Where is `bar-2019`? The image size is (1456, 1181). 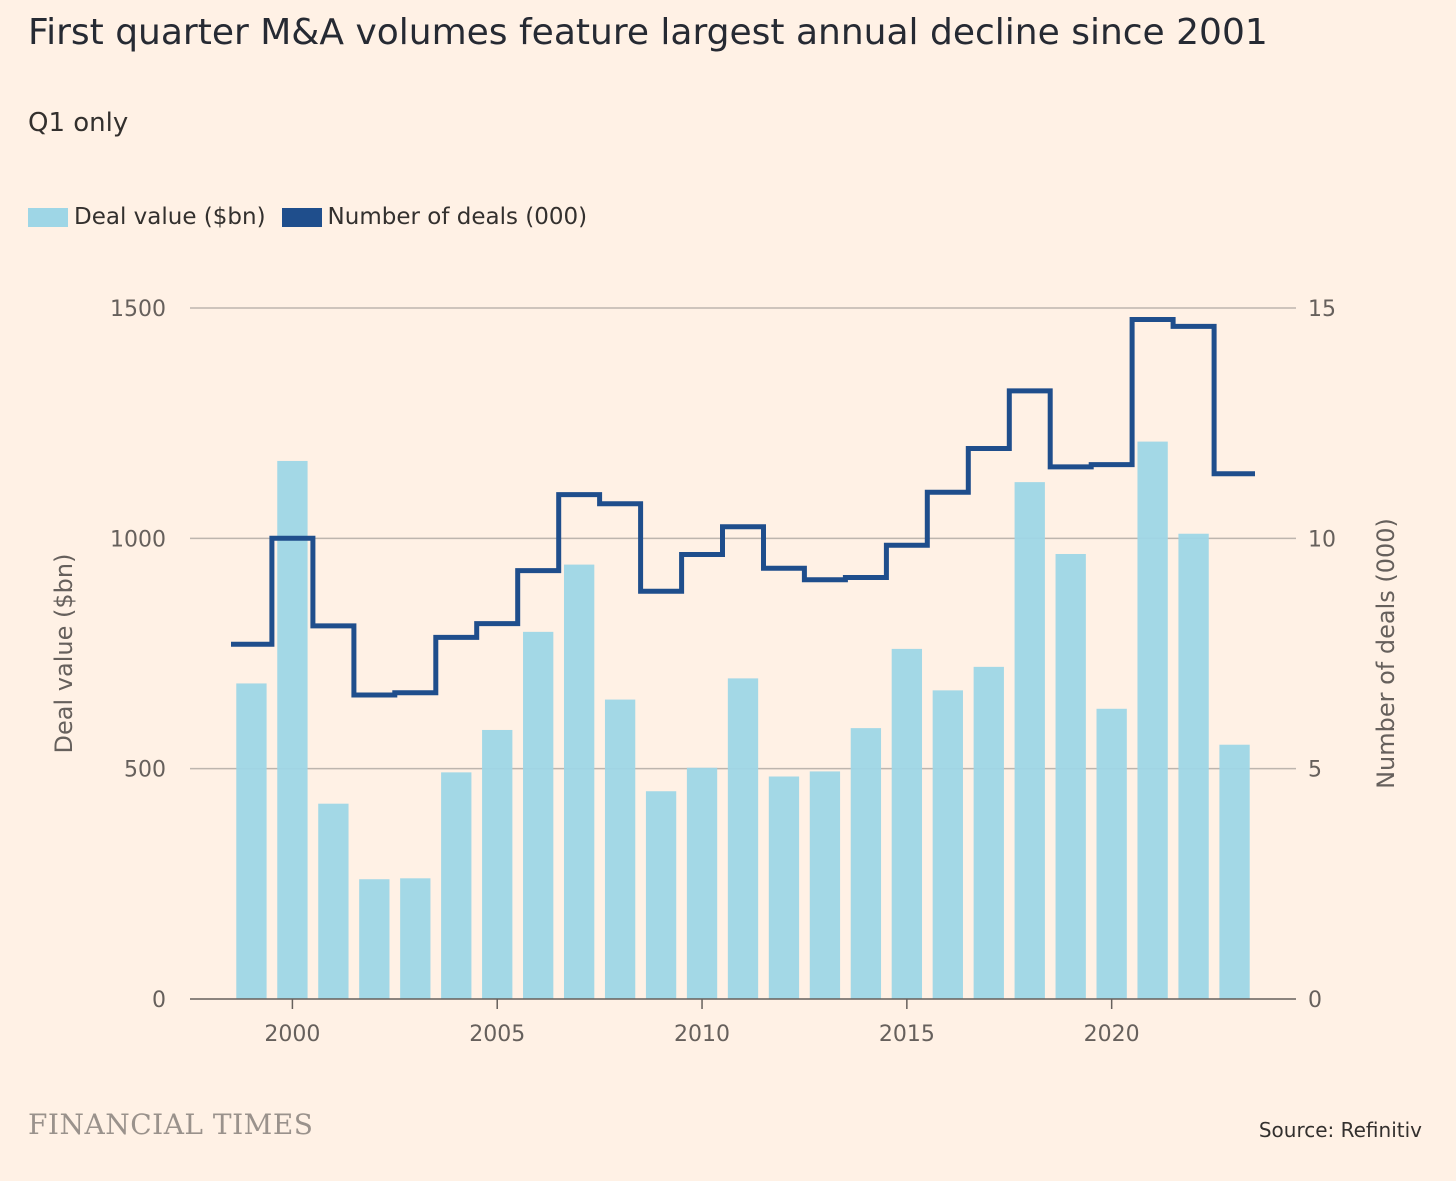 bar-2019 is located at coordinates (1070, 776).